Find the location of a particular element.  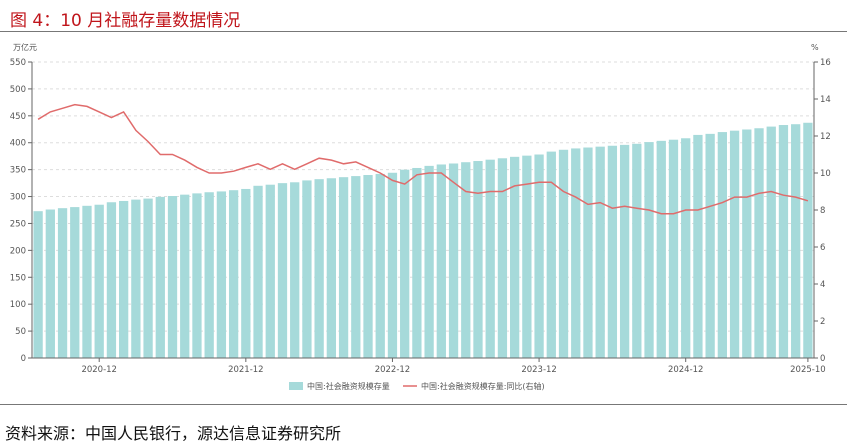

x-tick-label: 2020-12 is located at coordinates (99, 370).